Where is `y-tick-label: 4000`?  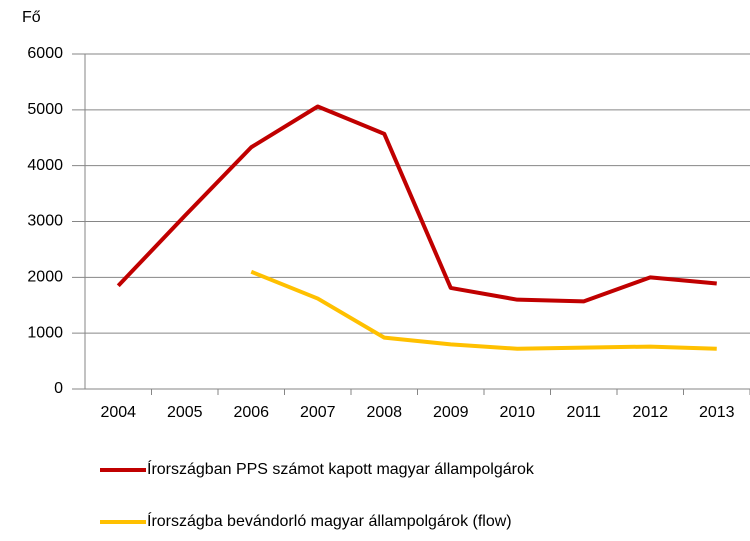 y-tick-label: 4000 is located at coordinates (45, 165).